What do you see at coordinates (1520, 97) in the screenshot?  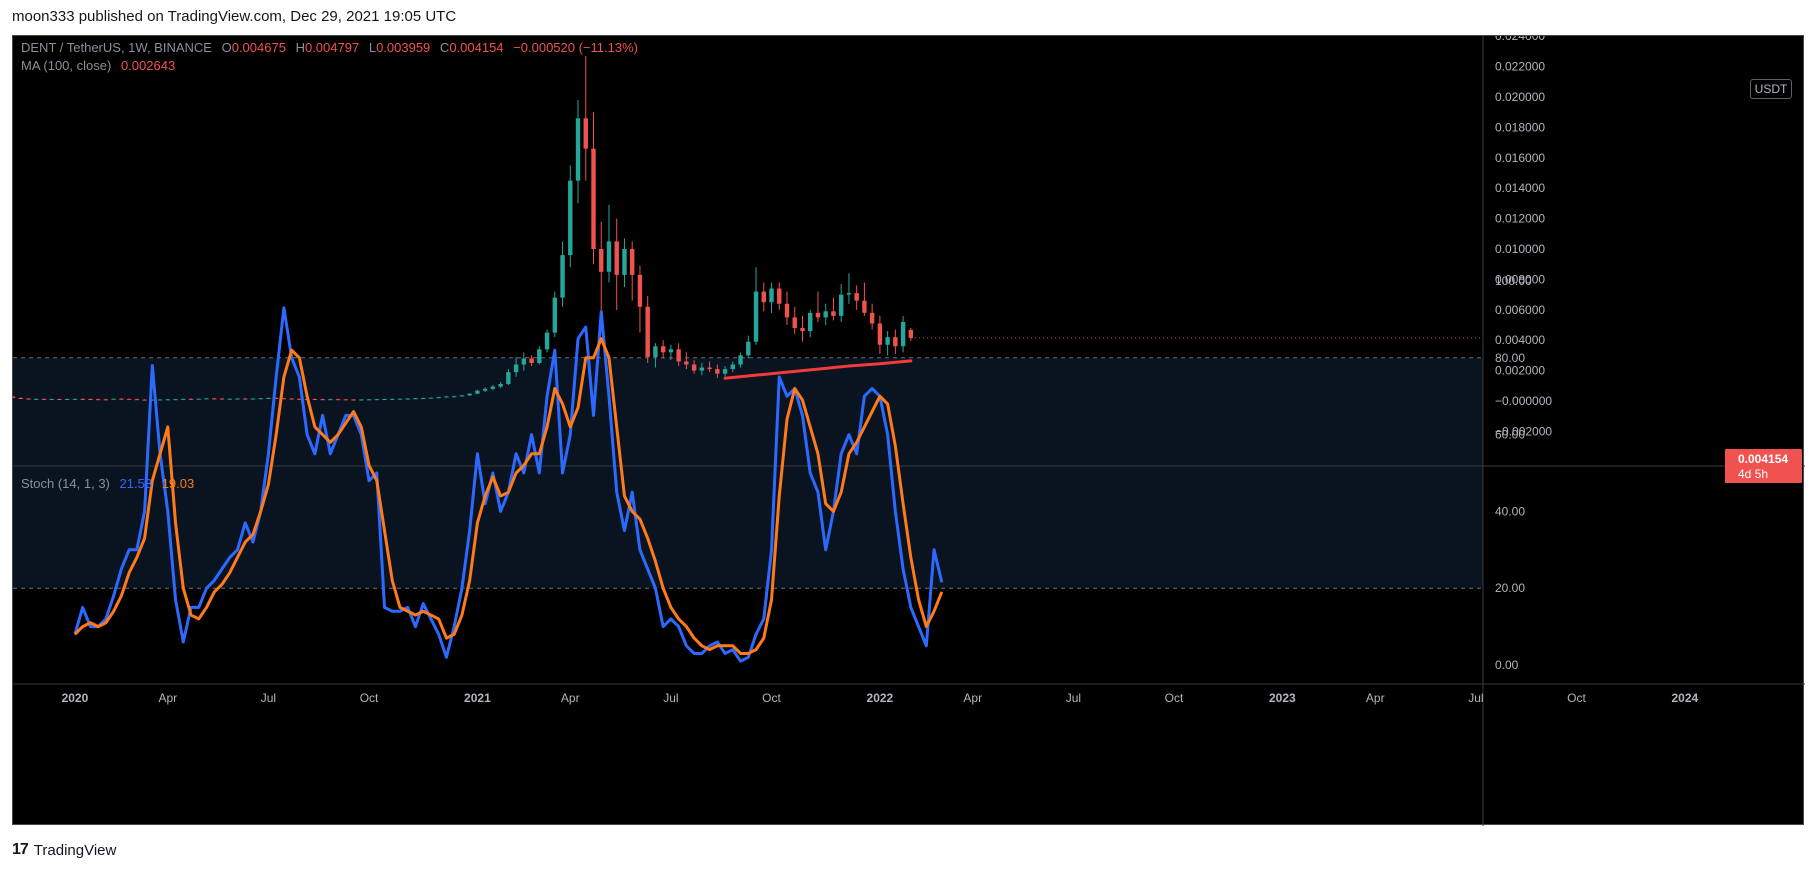 I see `price-axis-tick: 0.020000` at bounding box center [1520, 97].